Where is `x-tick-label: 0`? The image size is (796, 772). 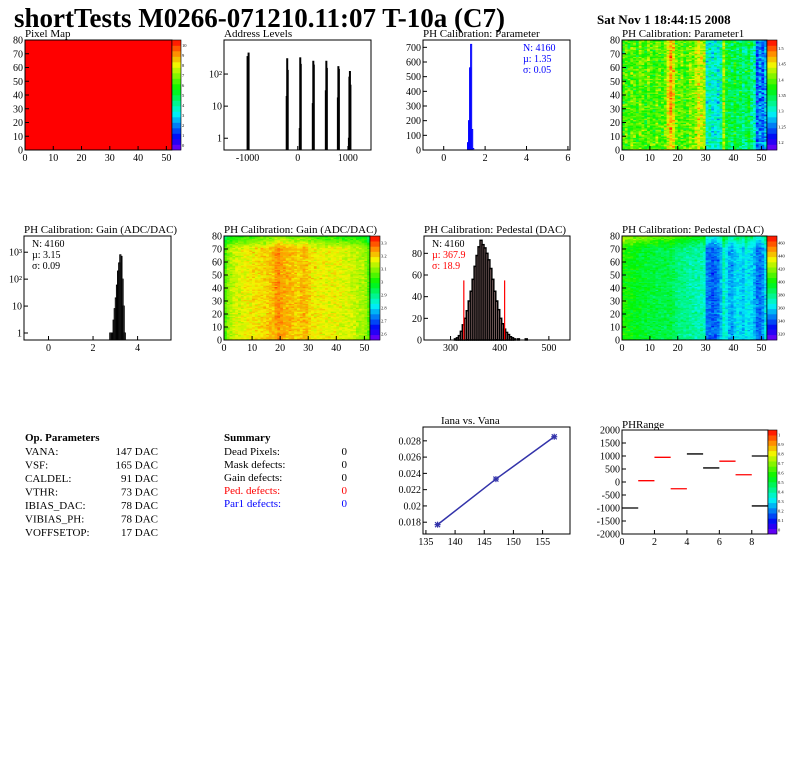 x-tick-label: 0 is located at coordinates (25, 158).